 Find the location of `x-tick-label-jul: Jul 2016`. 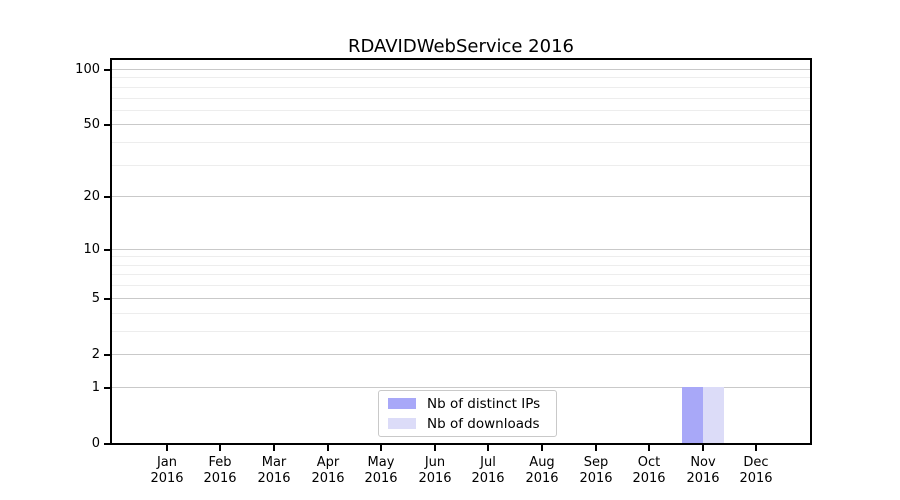

x-tick-label-jul: Jul 2016 is located at coordinates (488, 471).